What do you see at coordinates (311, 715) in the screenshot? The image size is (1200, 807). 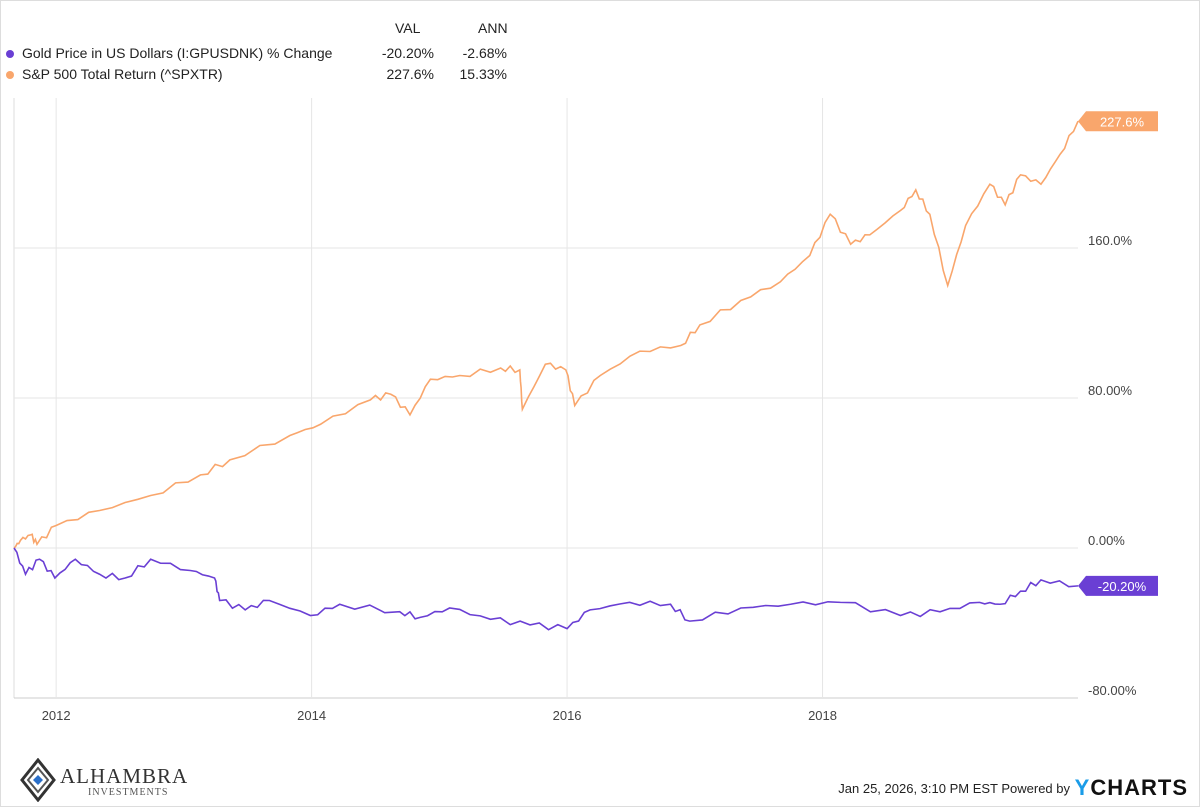 I see `x-tick-label: 2014` at bounding box center [311, 715].